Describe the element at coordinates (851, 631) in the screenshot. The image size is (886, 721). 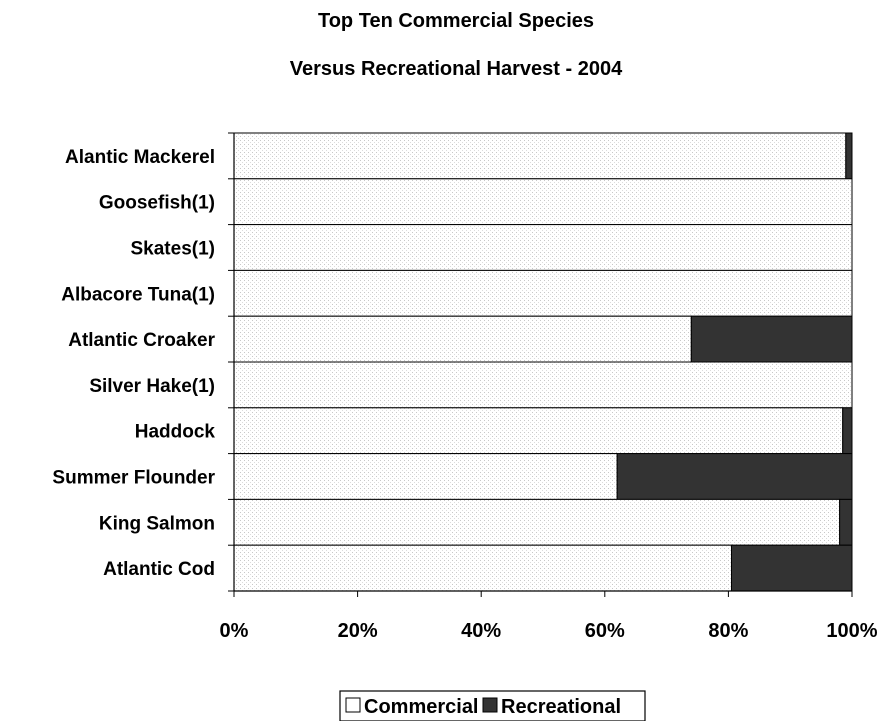
I see `x-tick-label: 100%` at that location.